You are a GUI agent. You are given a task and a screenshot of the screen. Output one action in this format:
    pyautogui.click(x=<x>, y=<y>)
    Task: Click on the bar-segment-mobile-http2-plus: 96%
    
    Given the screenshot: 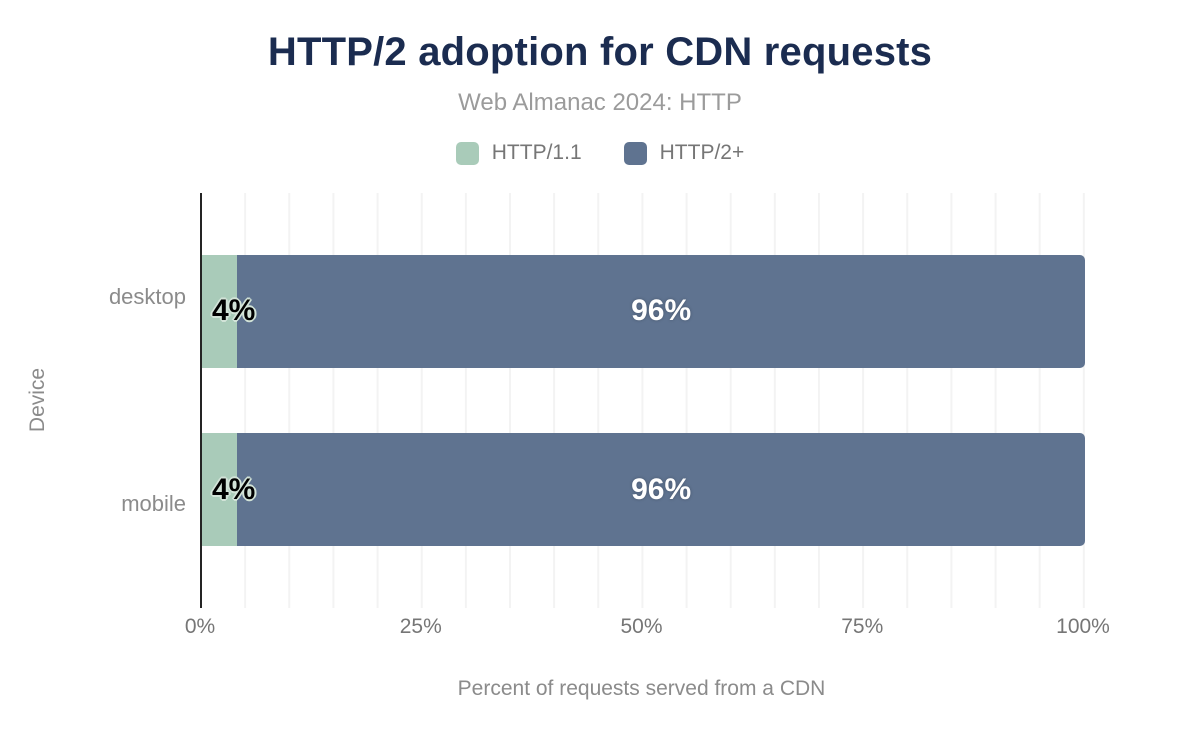 What is the action you would take?
    pyautogui.click(x=661, y=490)
    